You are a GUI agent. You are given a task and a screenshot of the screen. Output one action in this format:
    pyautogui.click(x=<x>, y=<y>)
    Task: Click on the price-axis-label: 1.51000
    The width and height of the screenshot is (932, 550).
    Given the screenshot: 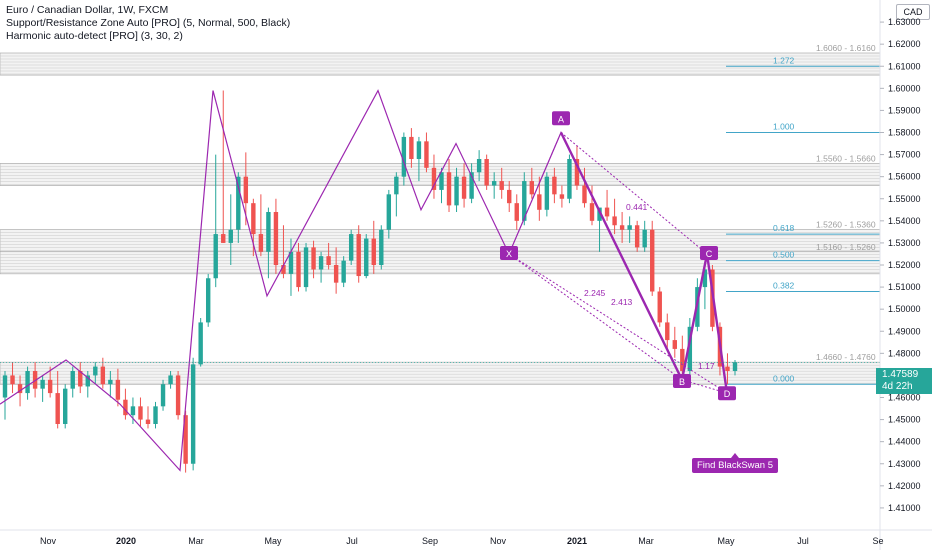 What is the action you would take?
    pyautogui.click(x=904, y=287)
    